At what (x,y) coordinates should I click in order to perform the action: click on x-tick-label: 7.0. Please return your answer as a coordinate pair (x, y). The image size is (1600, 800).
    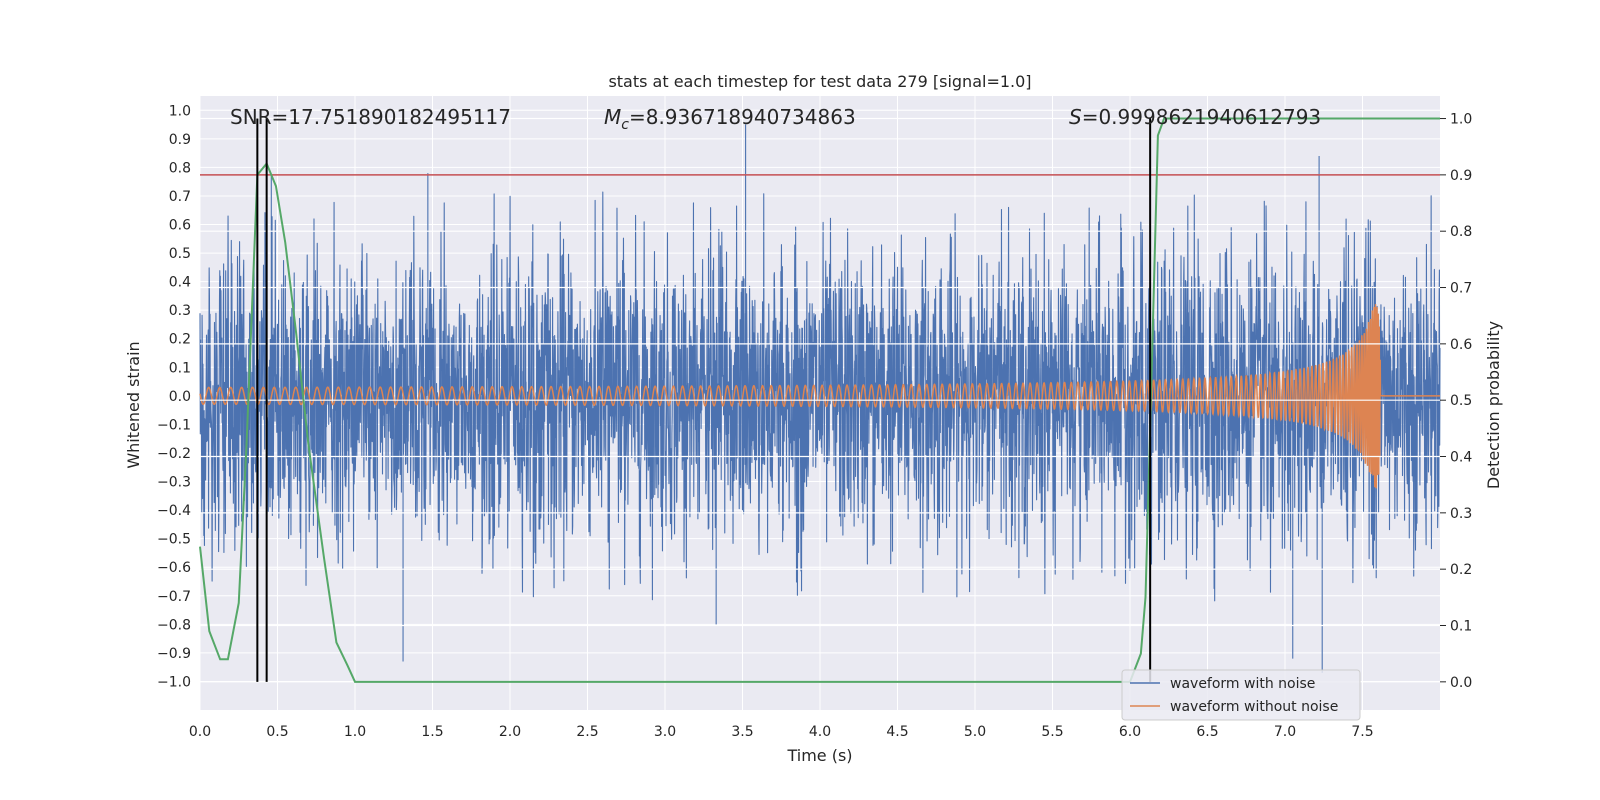
    Looking at the image, I should click on (1285, 732).